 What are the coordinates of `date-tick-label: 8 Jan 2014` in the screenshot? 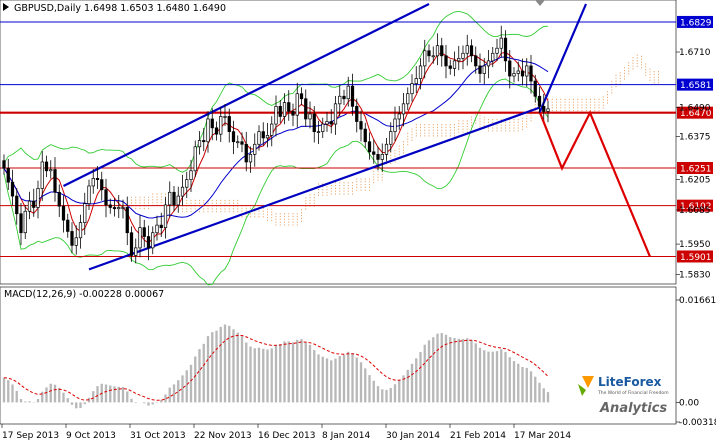 It's located at (346, 436).